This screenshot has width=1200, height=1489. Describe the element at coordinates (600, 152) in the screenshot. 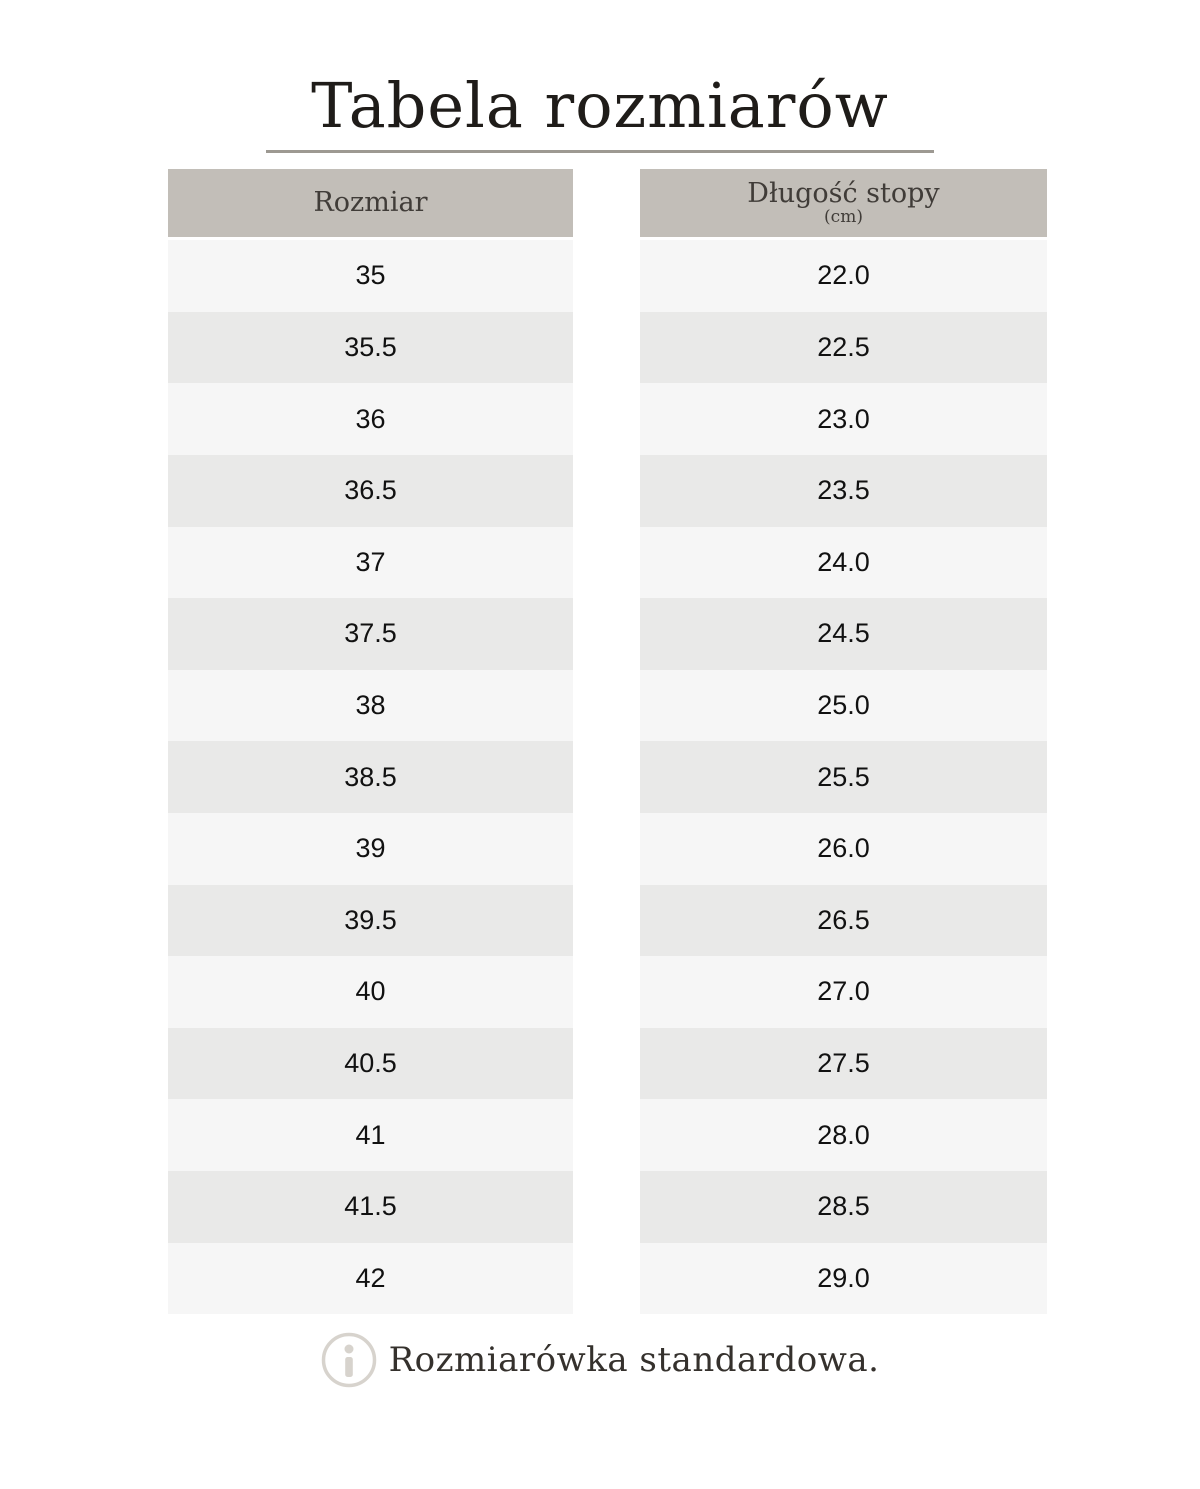

I see `title-underline` at that location.